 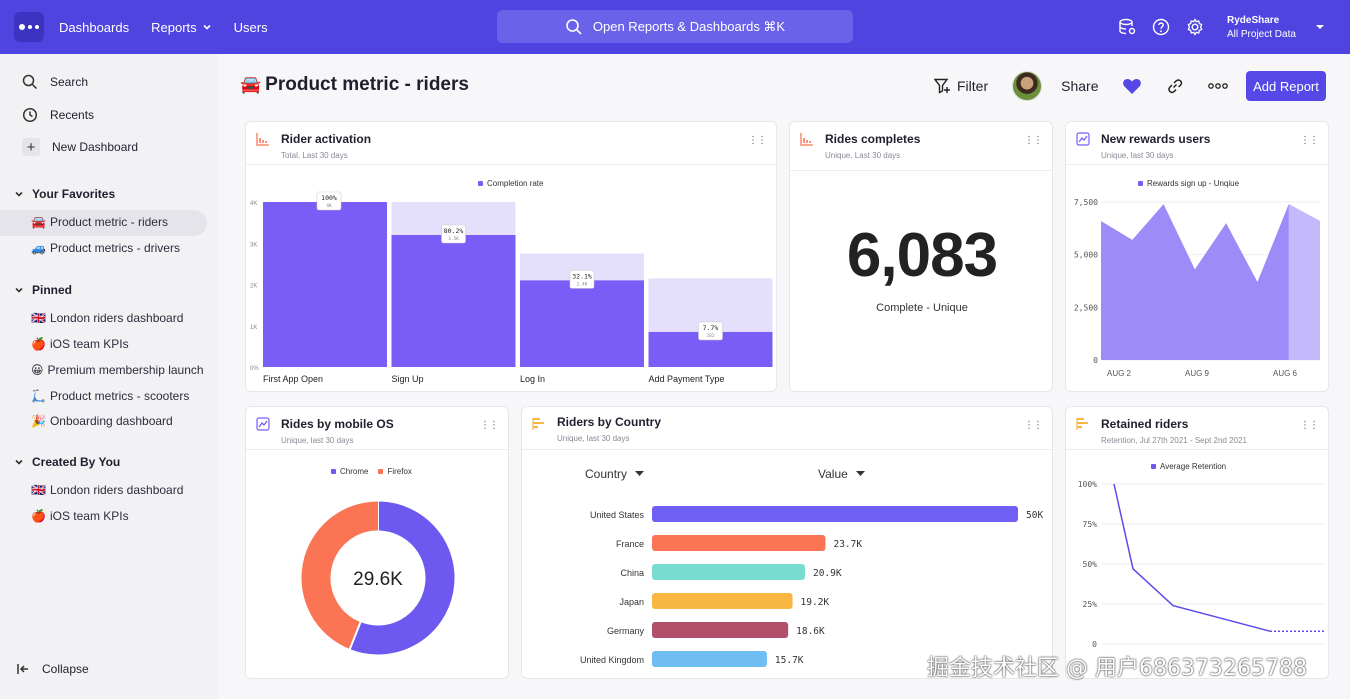 I want to click on topbar-icons, so click(x=1161, y=27).